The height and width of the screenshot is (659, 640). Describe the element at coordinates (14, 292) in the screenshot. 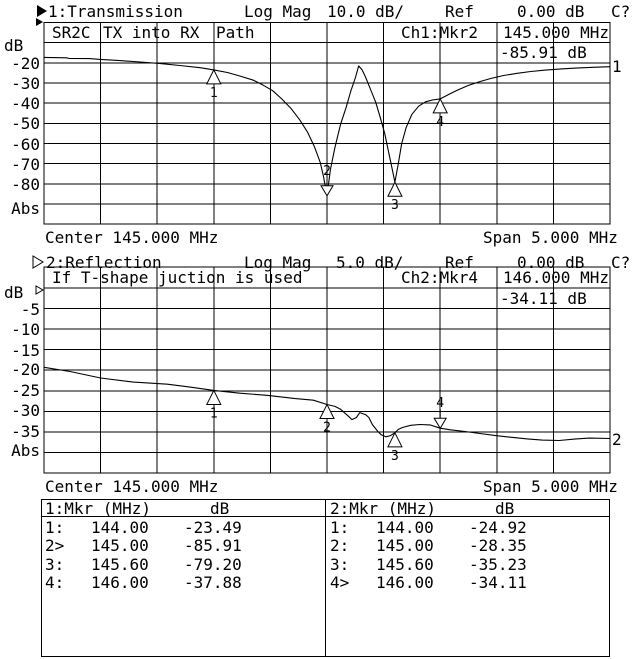

I see `ch2-y-unit: dB` at that location.